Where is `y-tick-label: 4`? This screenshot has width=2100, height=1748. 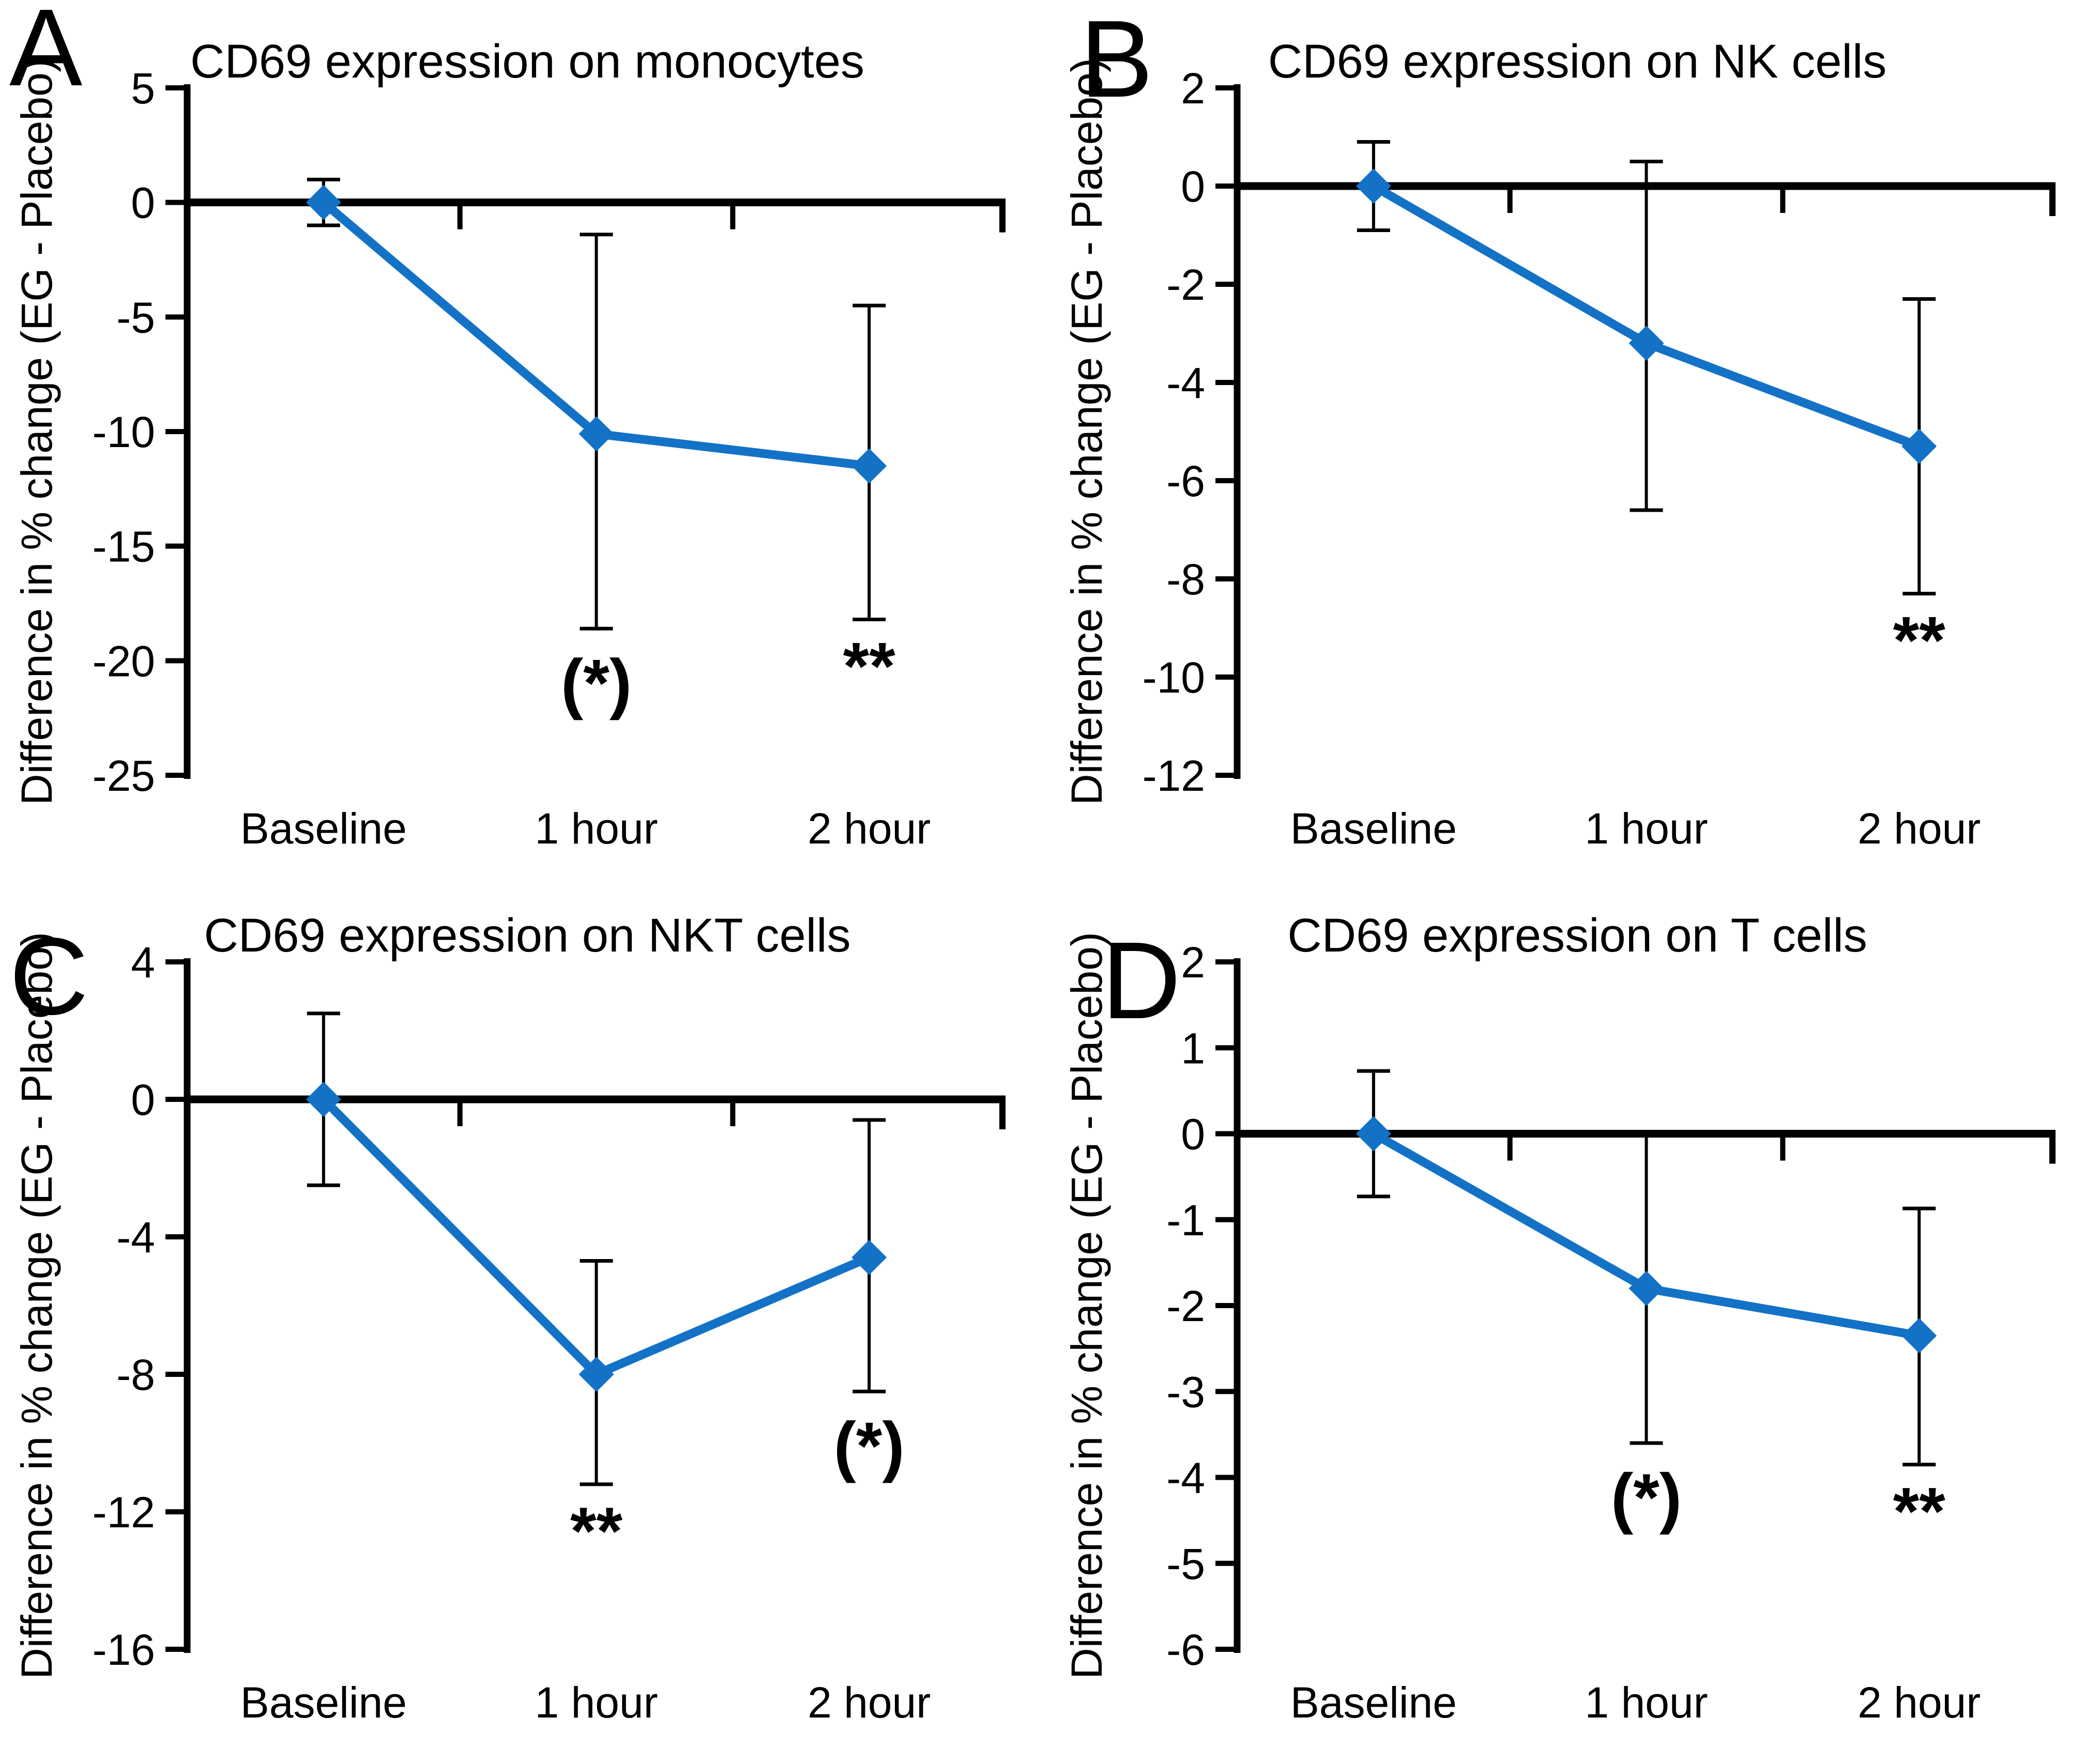
y-tick-label: 4 is located at coordinates (143, 963).